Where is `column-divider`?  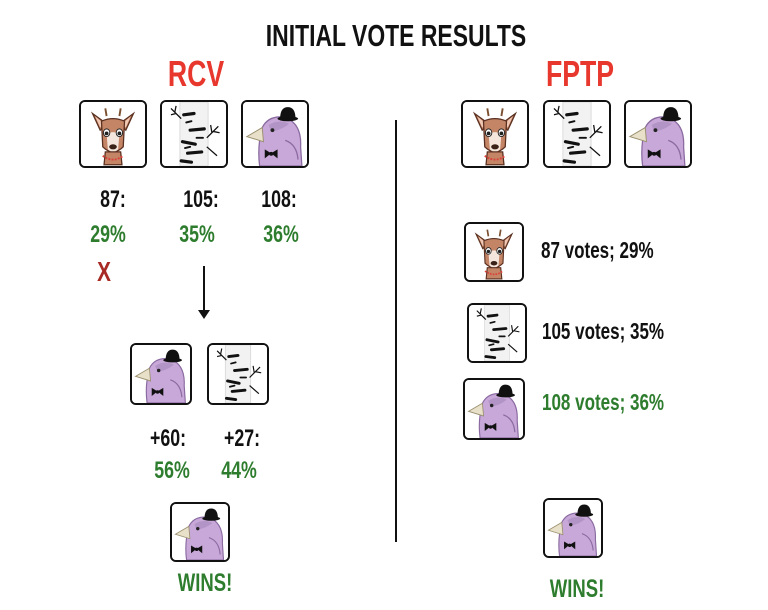
column-divider is located at coordinates (396, 331).